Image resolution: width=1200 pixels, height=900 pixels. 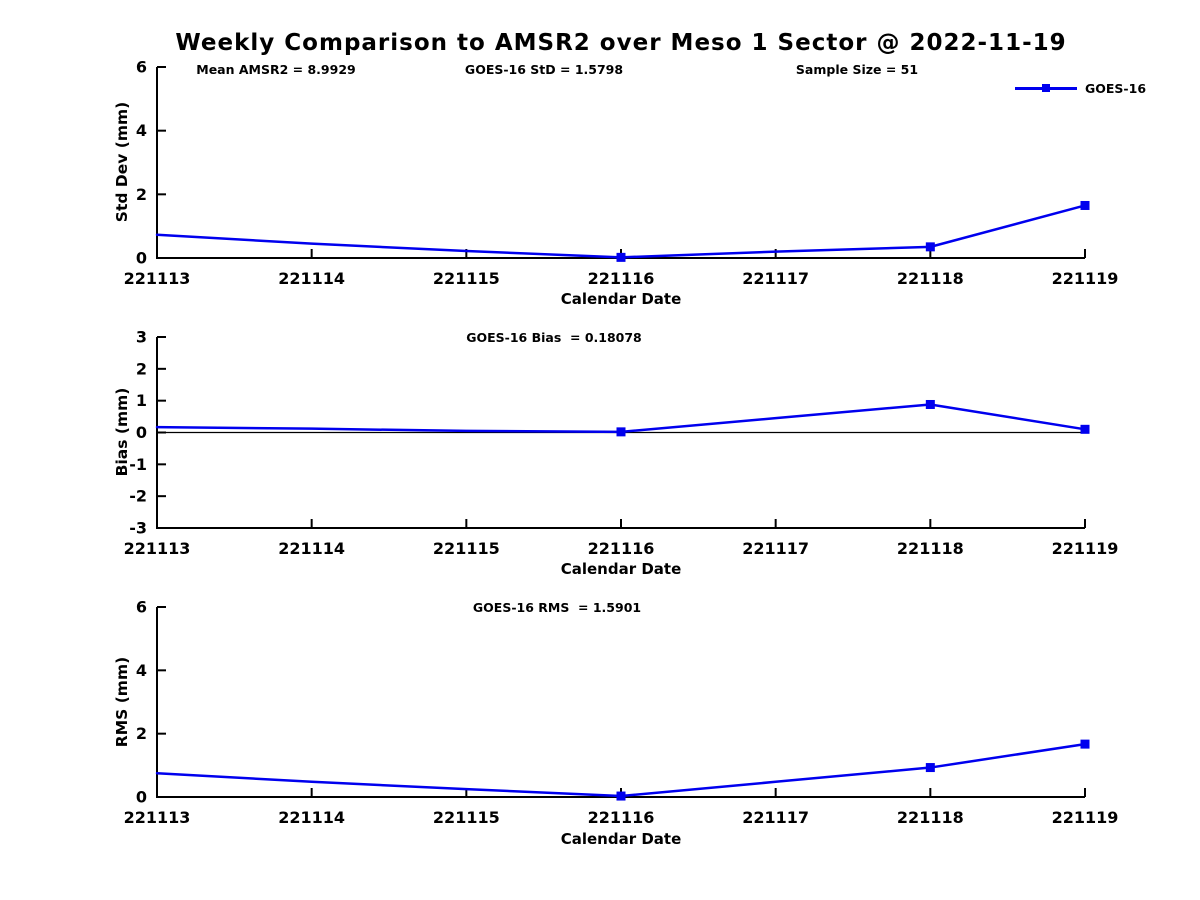 What do you see at coordinates (1116, 88) in the screenshot?
I see `legend-label: GOES-16` at bounding box center [1116, 88].